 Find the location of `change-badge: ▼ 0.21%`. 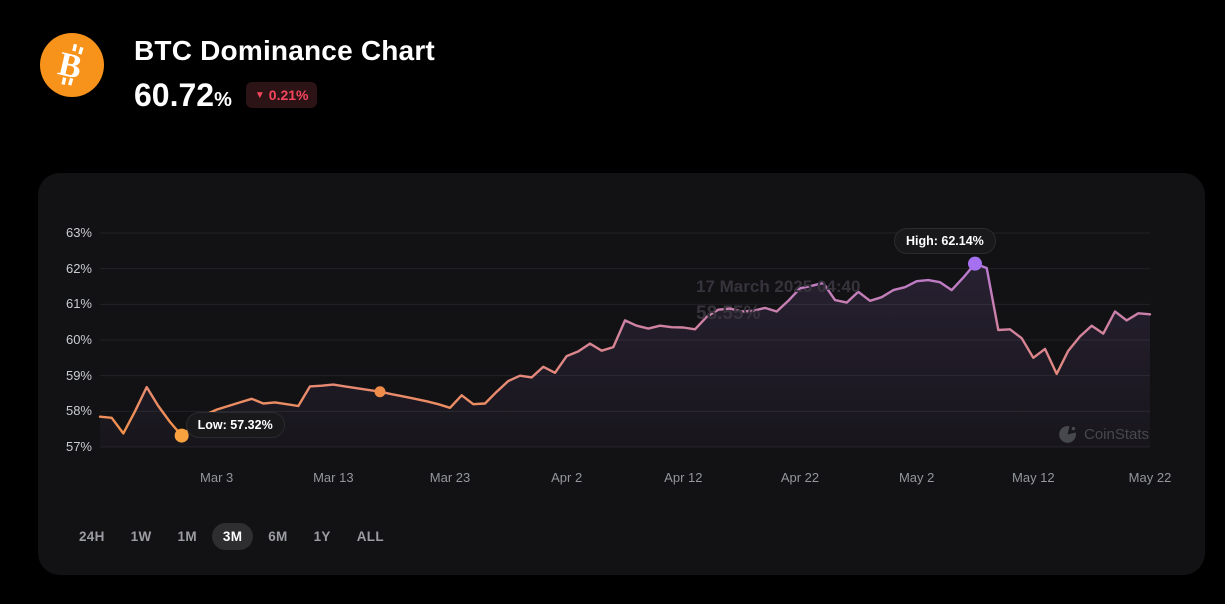

change-badge: ▼ 0.21% is located at coordinates (281, 95).